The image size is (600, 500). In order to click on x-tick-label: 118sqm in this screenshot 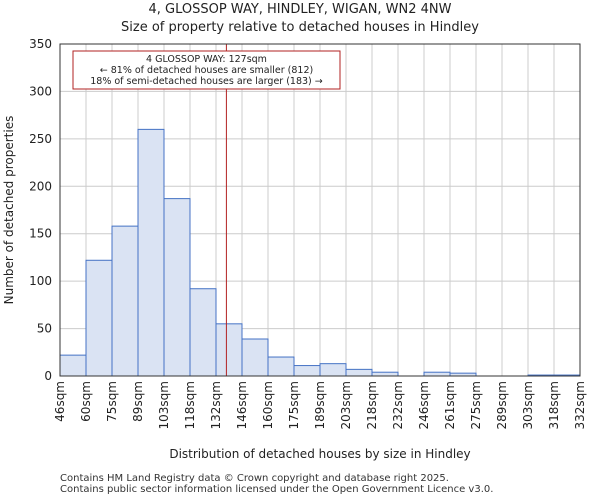, I will do `click(190, 405)`.